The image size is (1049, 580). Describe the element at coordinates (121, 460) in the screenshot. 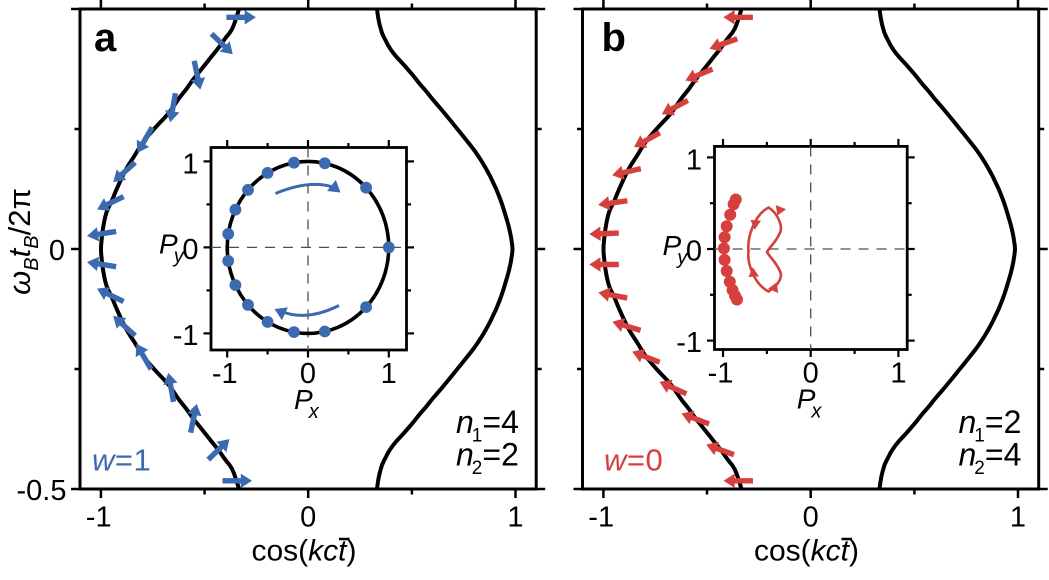

I see `svg-text: w=1` at that location.